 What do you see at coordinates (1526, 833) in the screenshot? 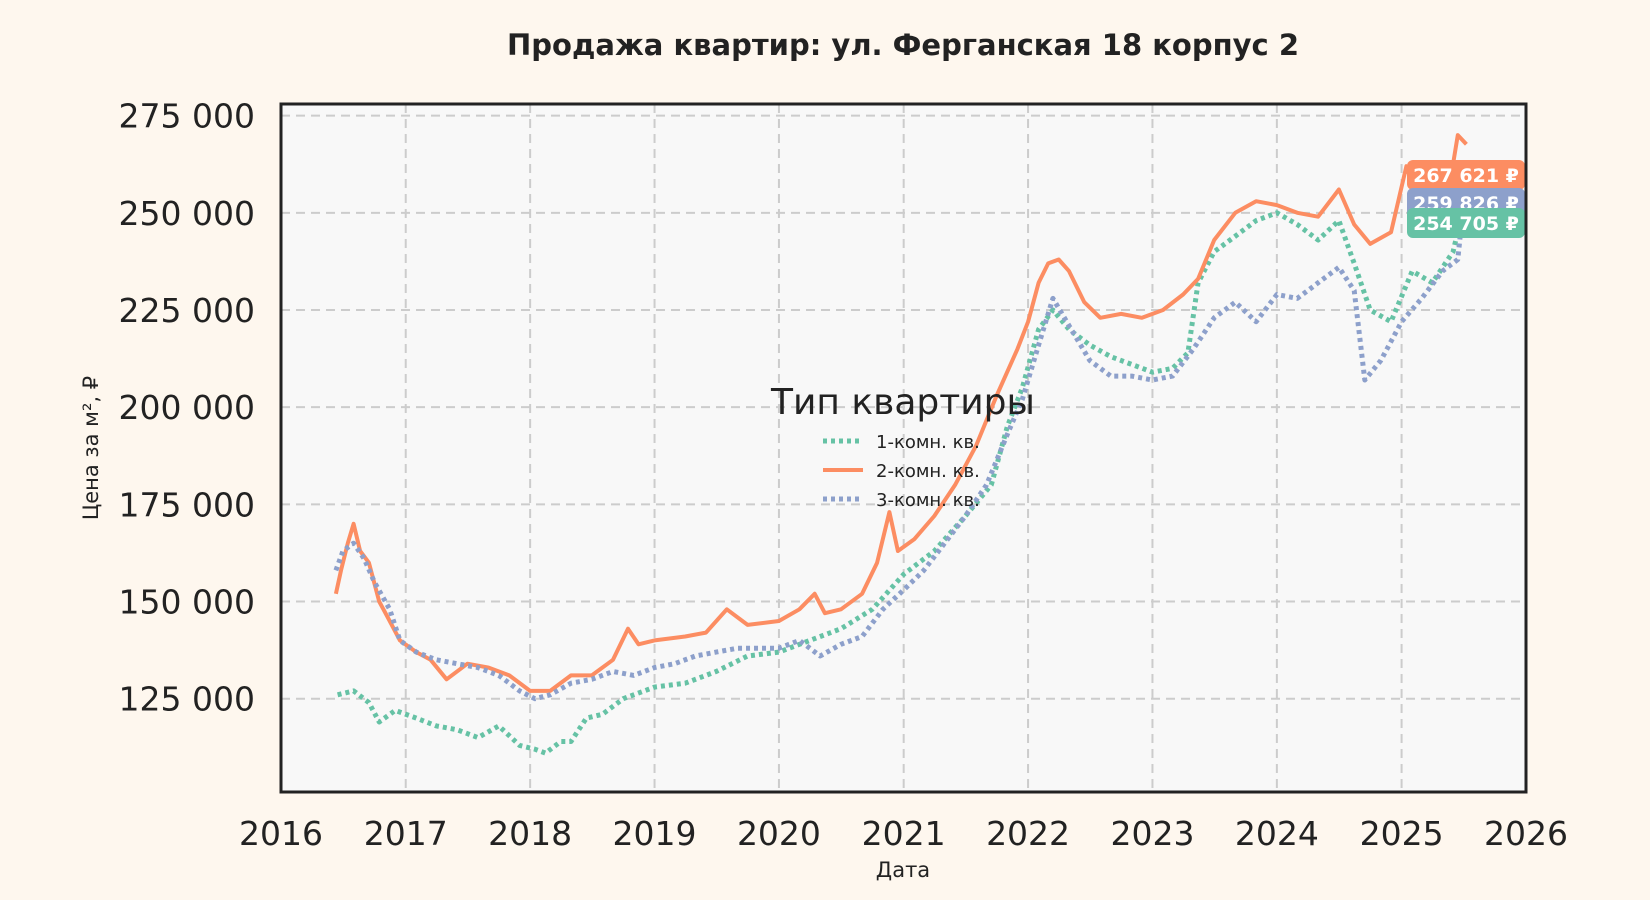
I see `x-tick-label: 2026` at bounding box center [1526, 833].